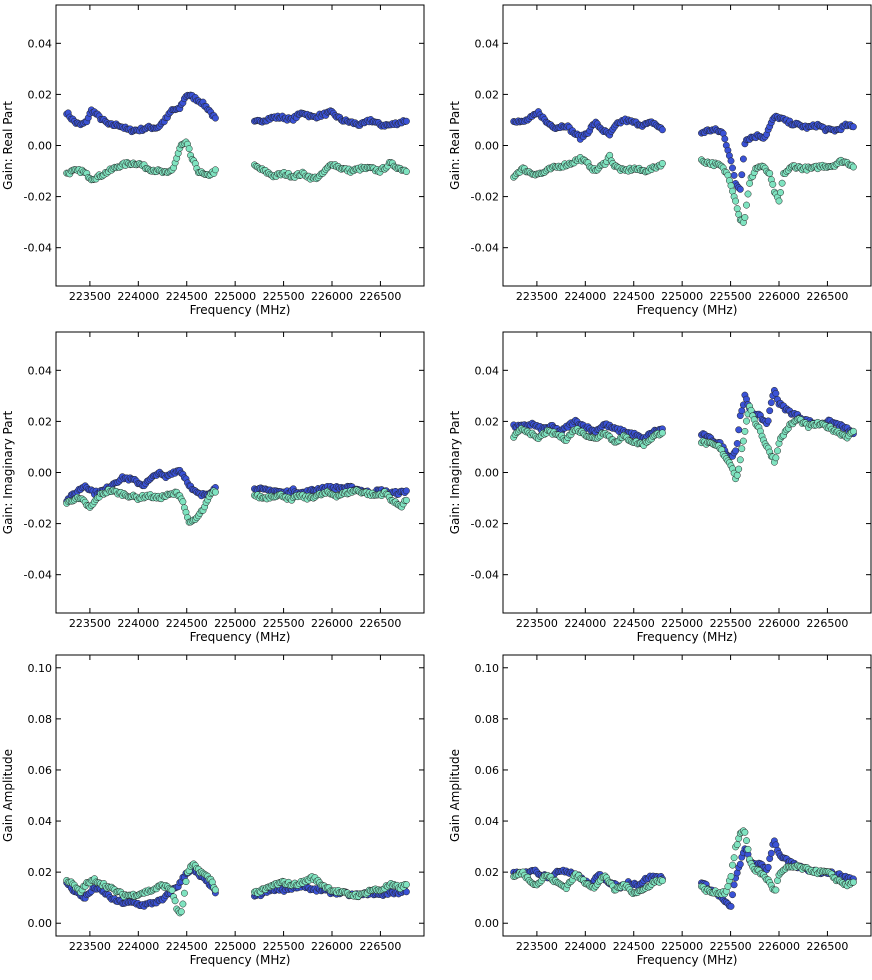 This screenshot has height=980, width=872. What do you see at coordinates (487, 668) in the screenshot?
I see `y-tick-label: 0.10` at bounding box center [487, 668].